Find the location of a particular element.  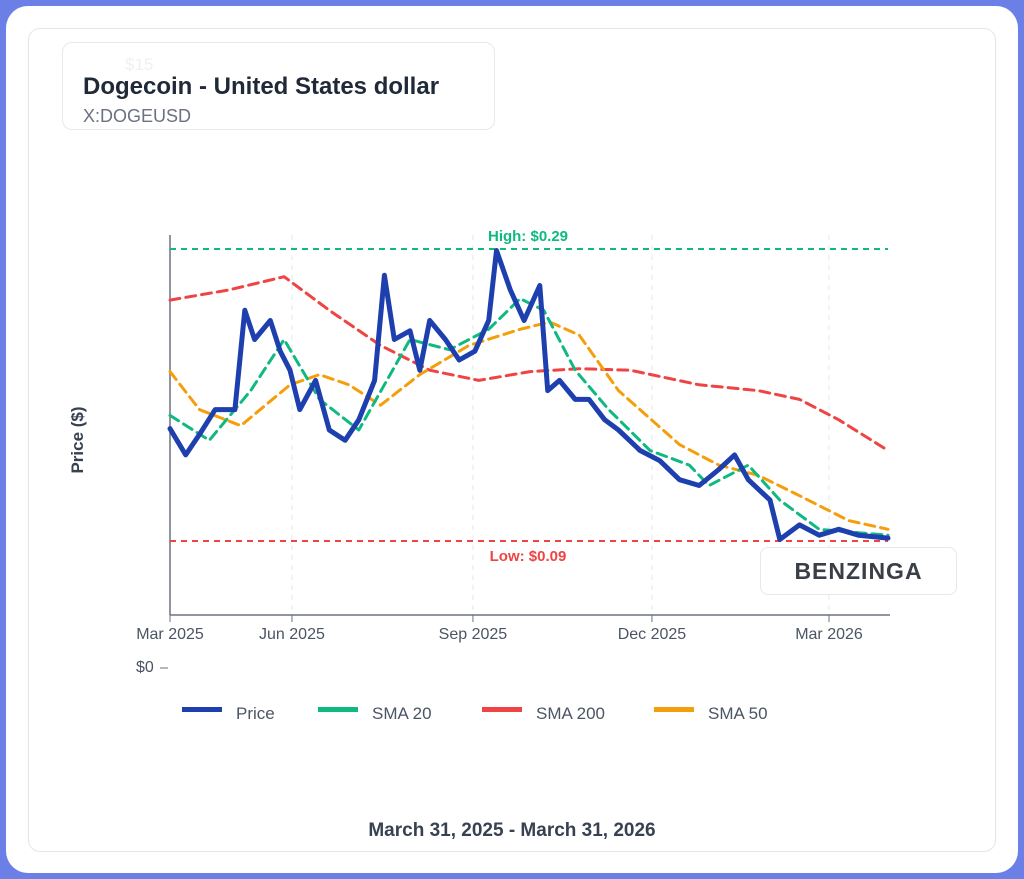

legend-item-sma50: SMA 50 is located at coordinates (711, 714).